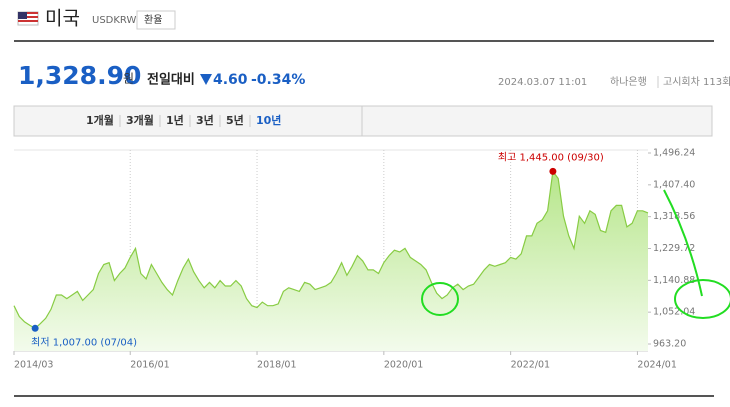 This screenshot has width=730, height=407. I want to click on y-tick-label: 1,496.24, so click(674, 153).